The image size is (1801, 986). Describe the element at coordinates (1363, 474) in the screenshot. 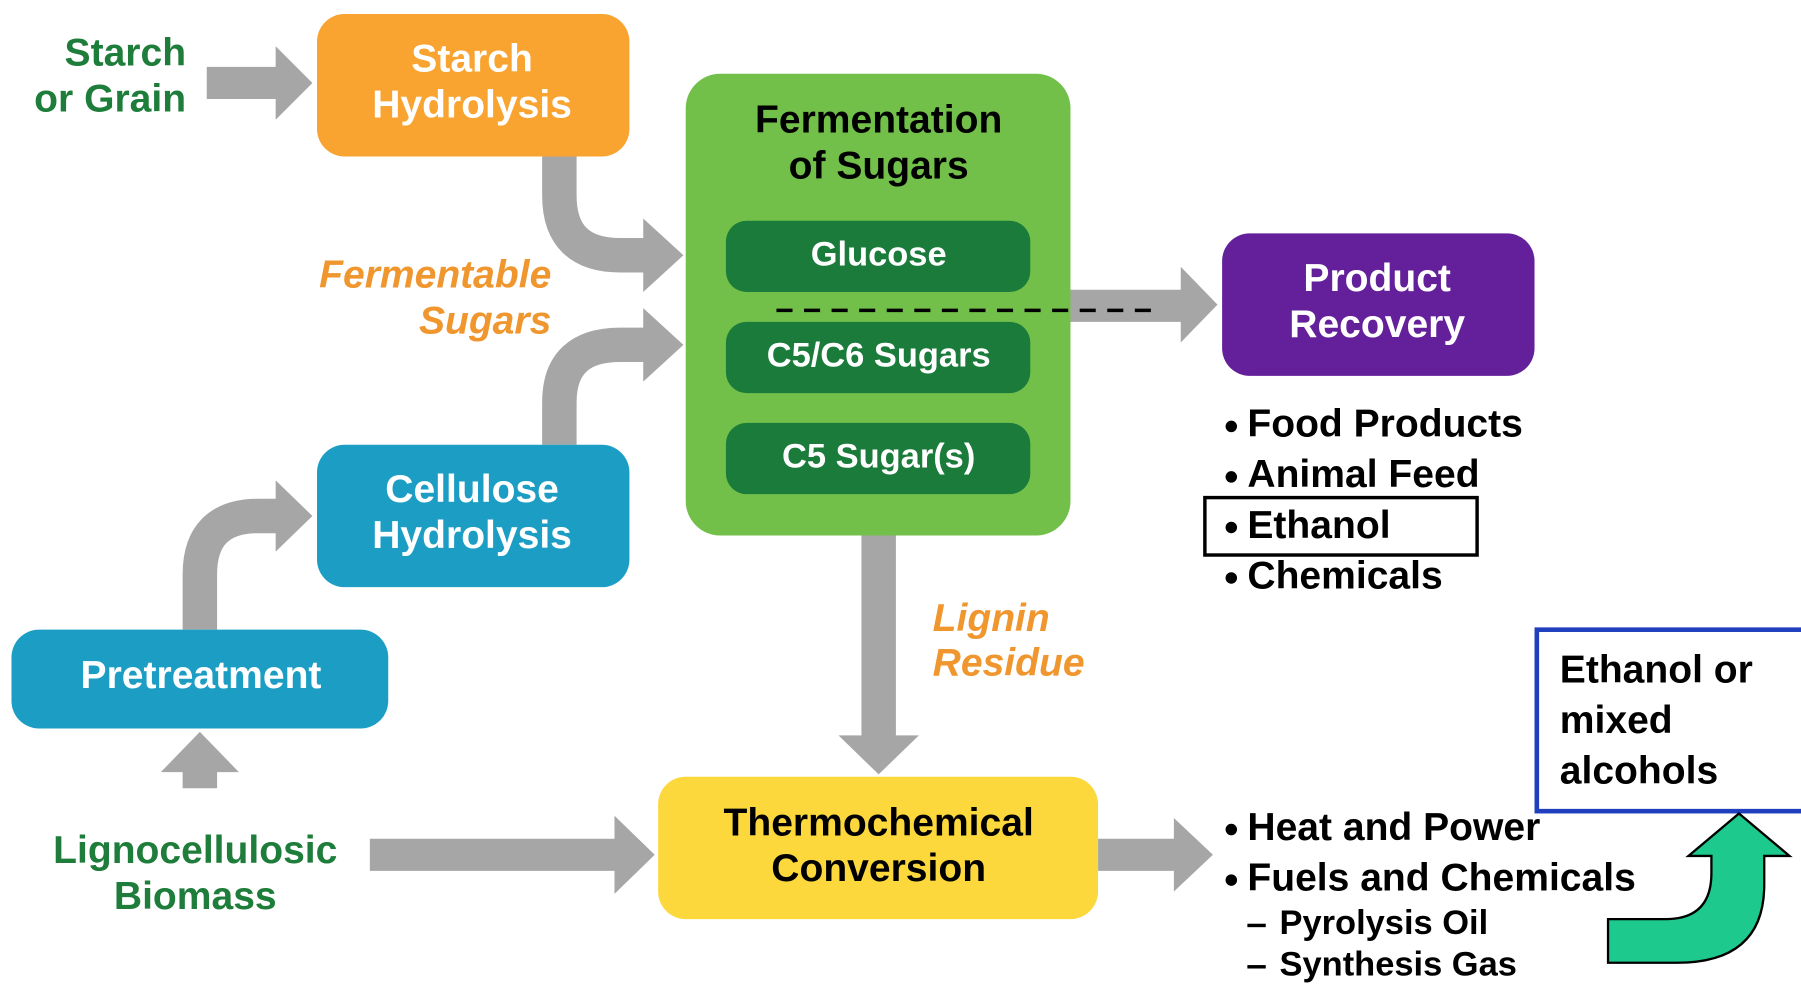

I see `list-item: Animal Feed` at that location.